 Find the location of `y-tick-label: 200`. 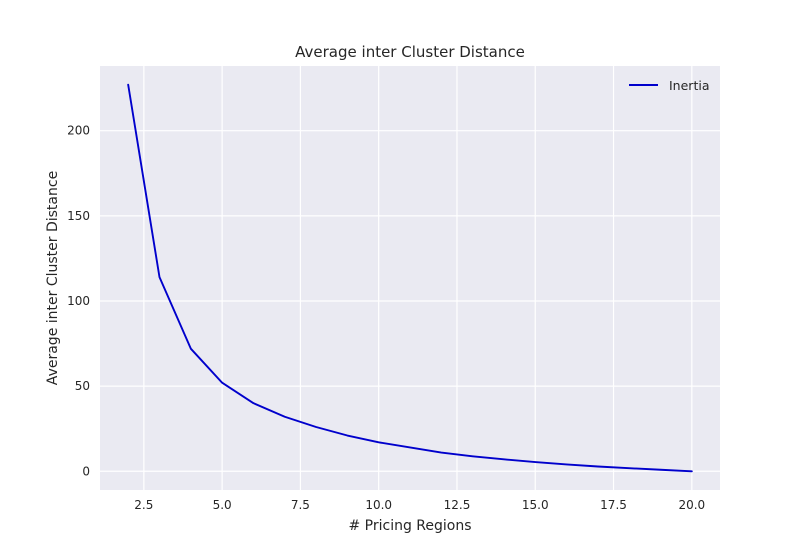

y-tick-label: 200 is located at coordinates (78, 131).